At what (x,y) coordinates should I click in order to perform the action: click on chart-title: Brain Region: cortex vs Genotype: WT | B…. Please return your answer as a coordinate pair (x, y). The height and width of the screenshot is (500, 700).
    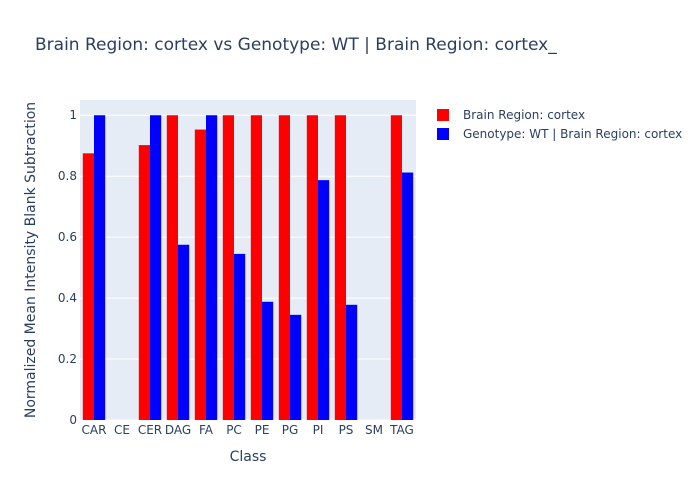
    Looking at the image, I should click on (296, 45).